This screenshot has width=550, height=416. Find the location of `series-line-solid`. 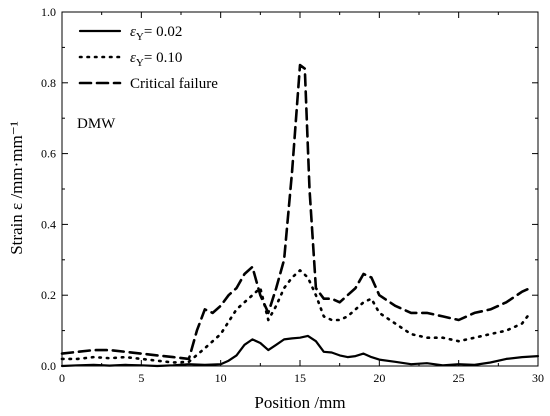

series-line-solid is located at coordinates (300, 351).